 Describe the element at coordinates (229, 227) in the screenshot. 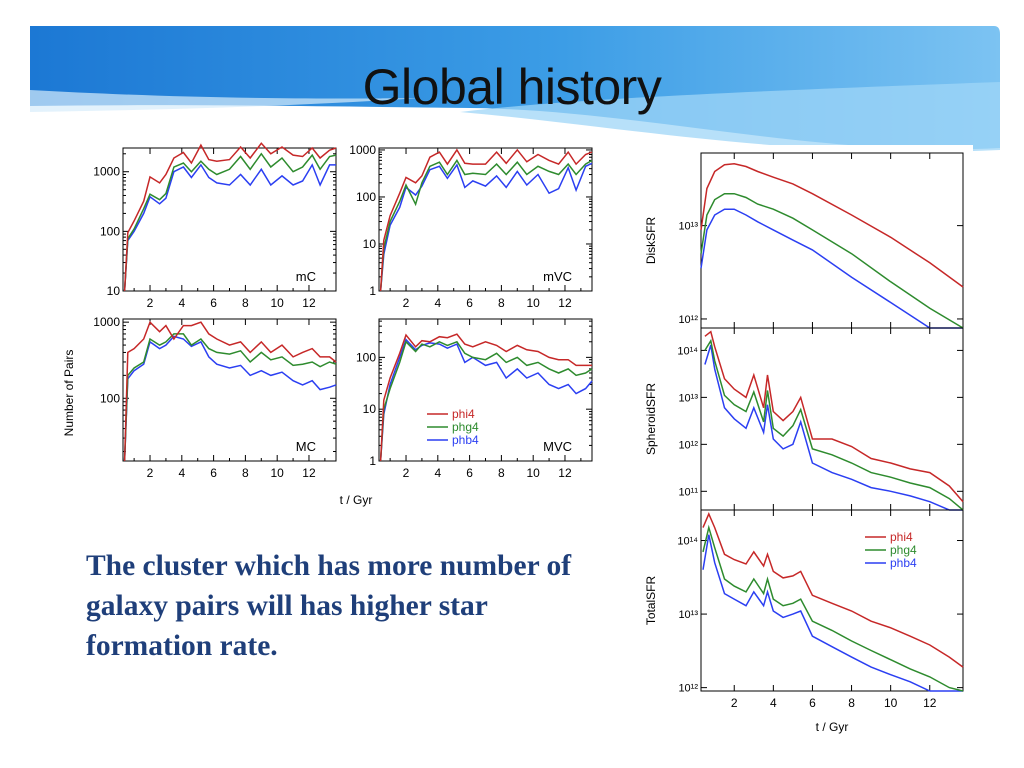

I see `pairs-series-mC-phb4` at that location.